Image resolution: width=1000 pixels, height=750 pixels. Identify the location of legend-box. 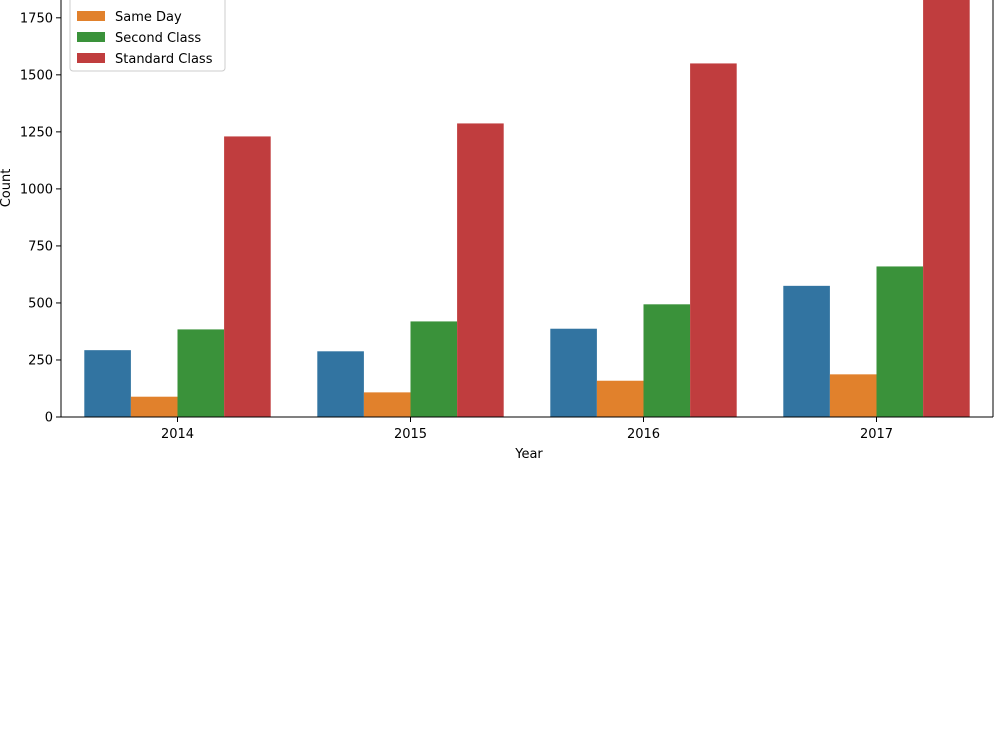
(147, 36).